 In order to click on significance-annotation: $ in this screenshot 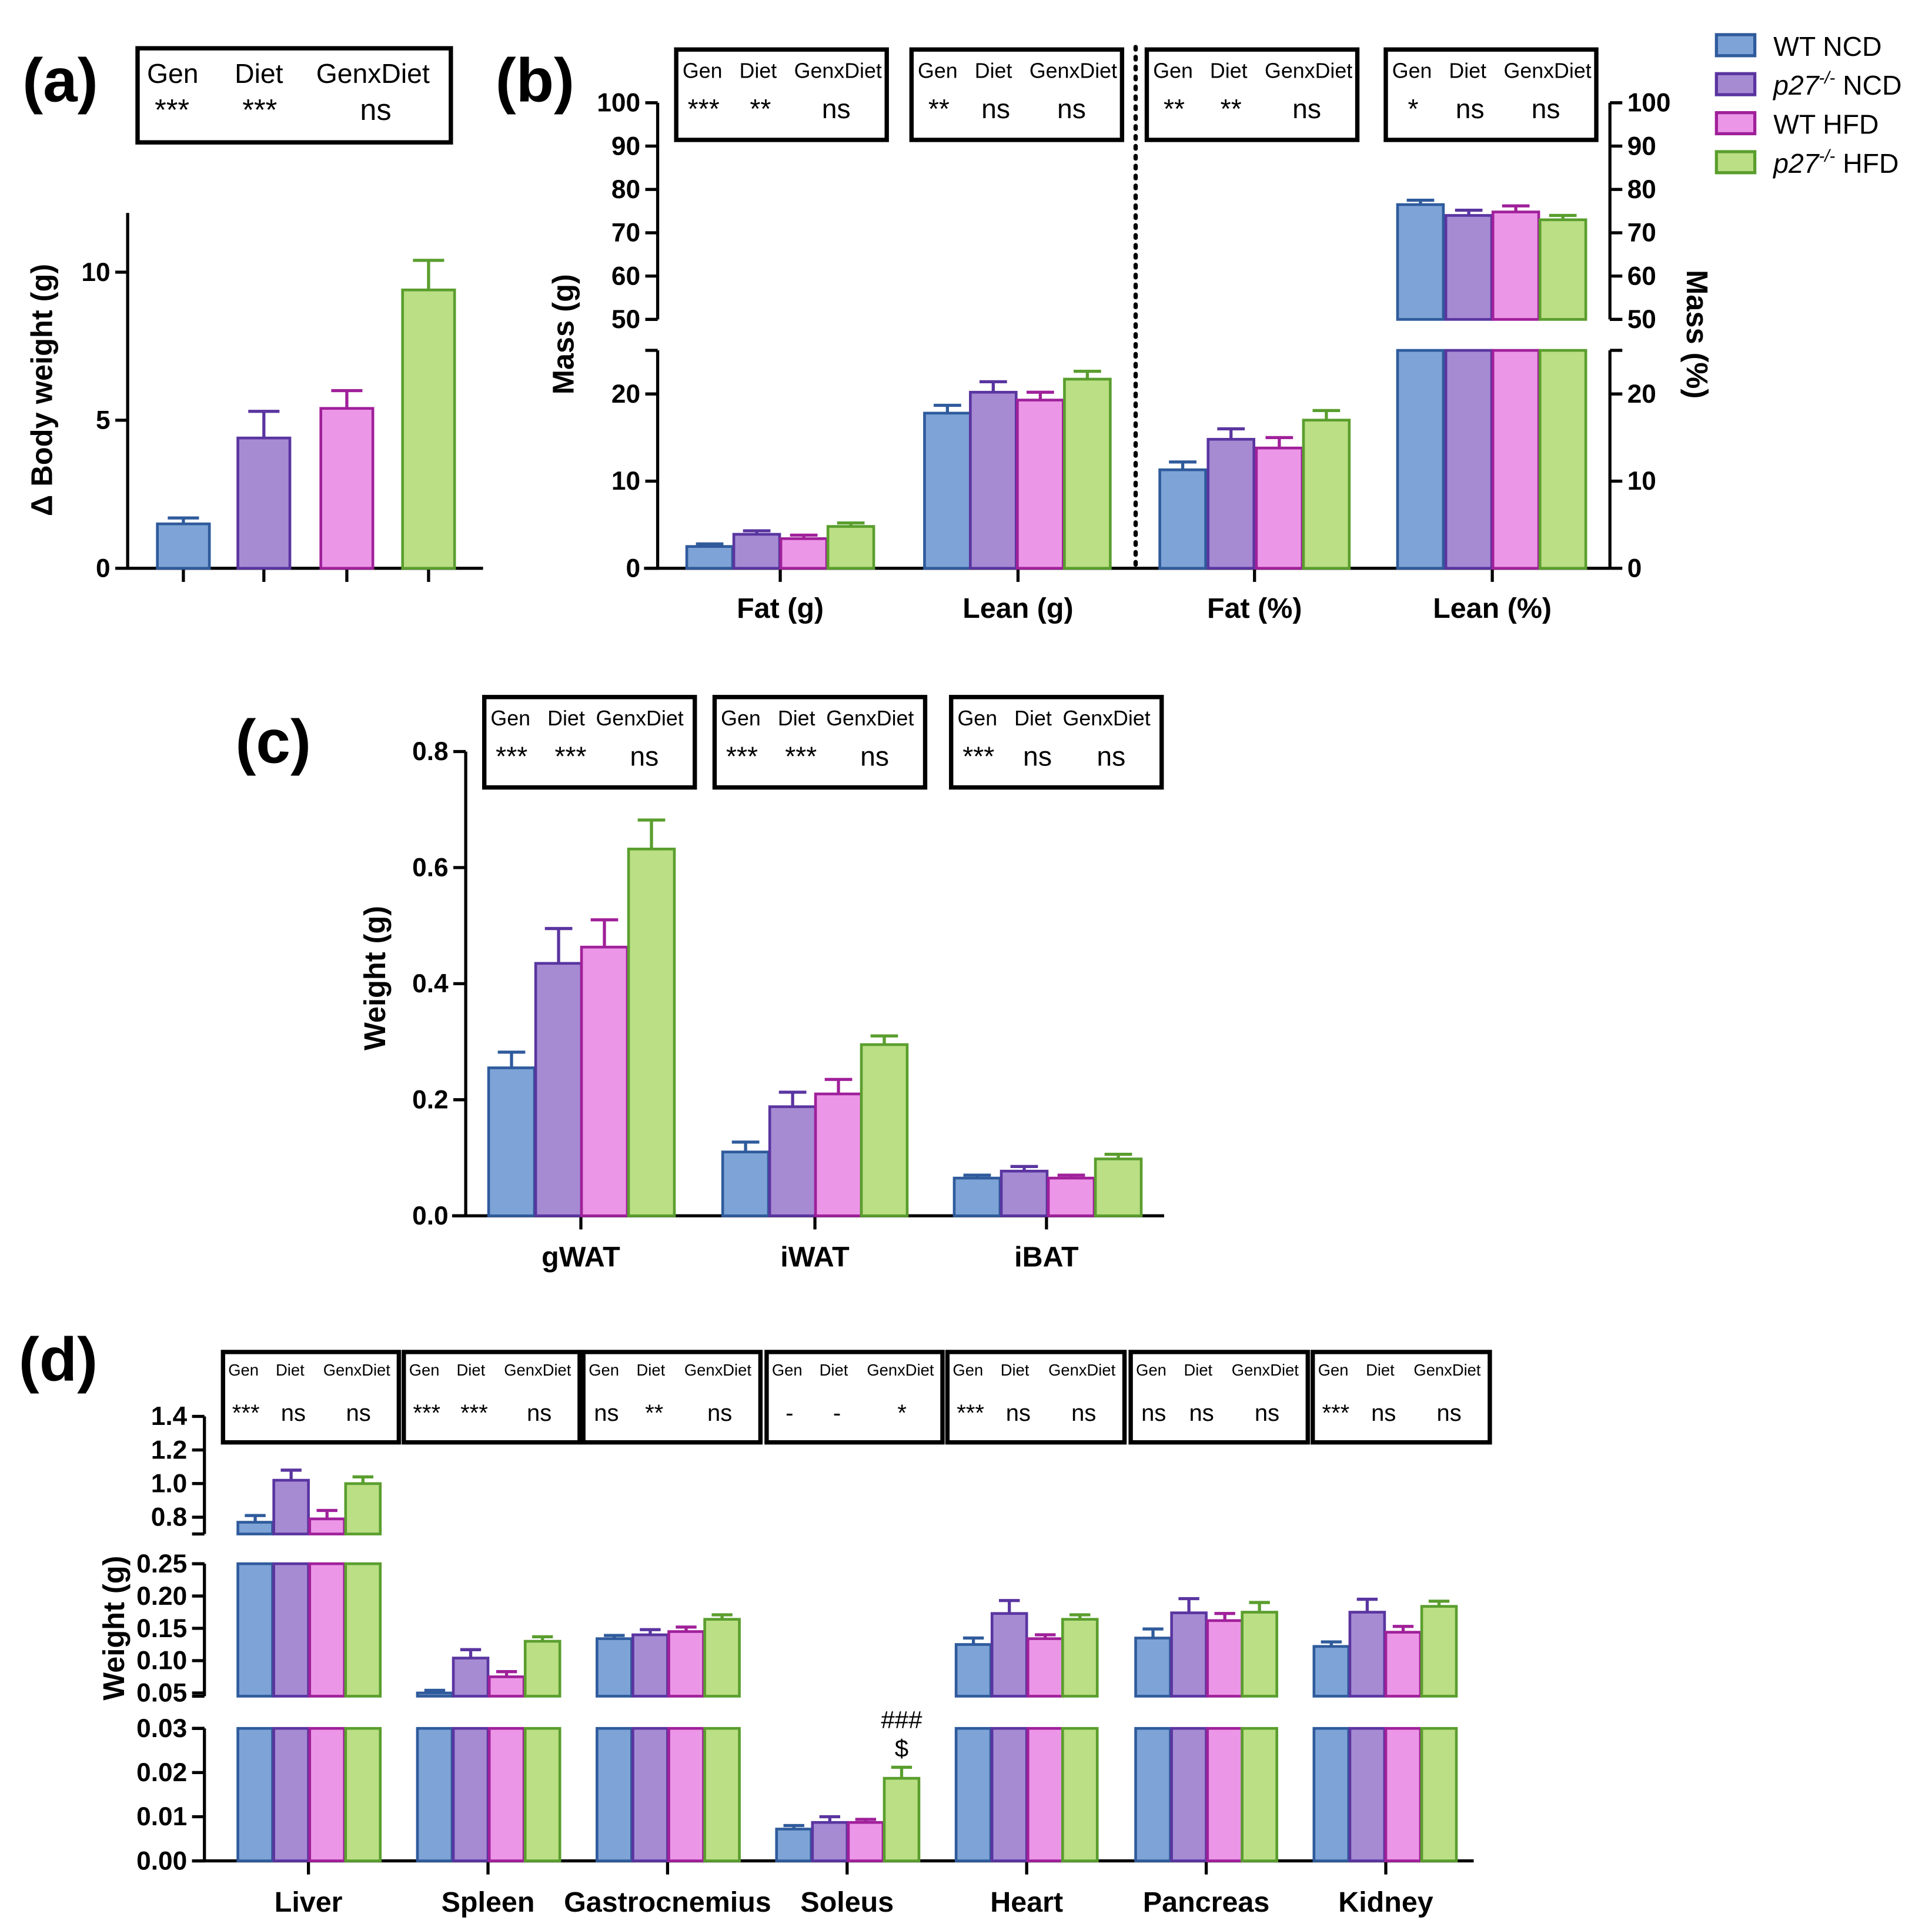, I will do `click(901, 1748)`.